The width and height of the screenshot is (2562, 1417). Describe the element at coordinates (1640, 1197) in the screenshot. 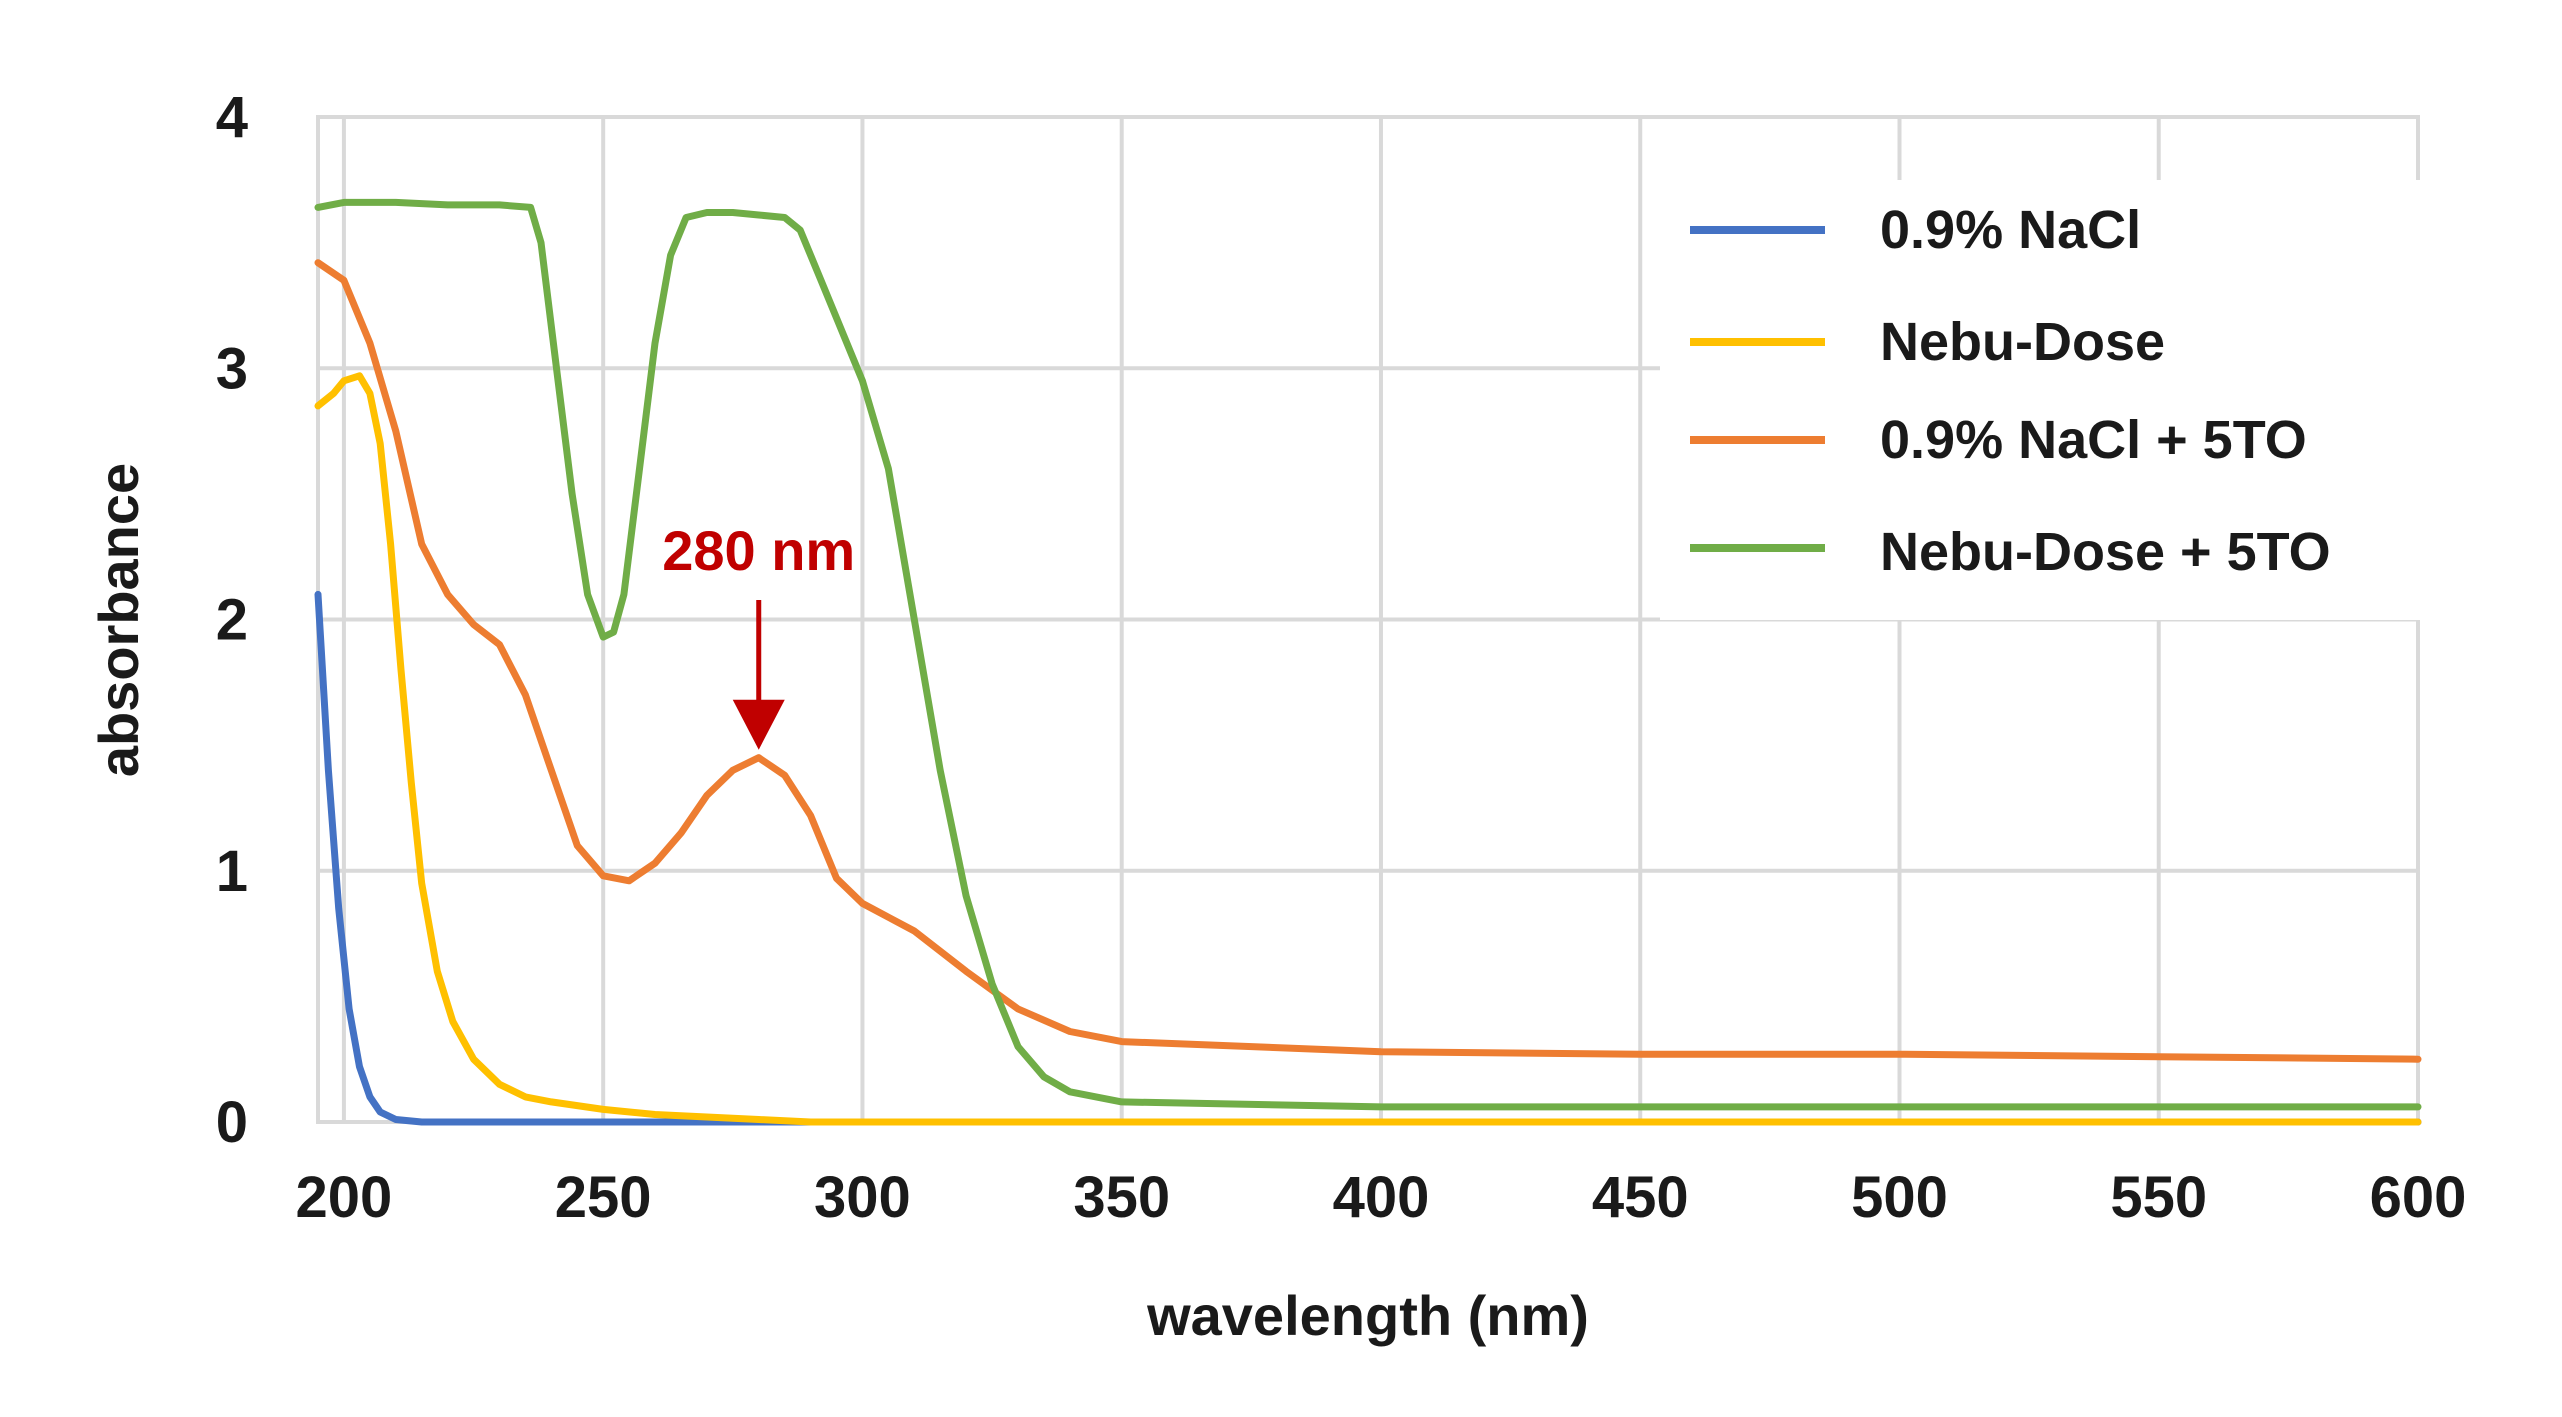

I see `x-tick-label-450: 450` at that location.